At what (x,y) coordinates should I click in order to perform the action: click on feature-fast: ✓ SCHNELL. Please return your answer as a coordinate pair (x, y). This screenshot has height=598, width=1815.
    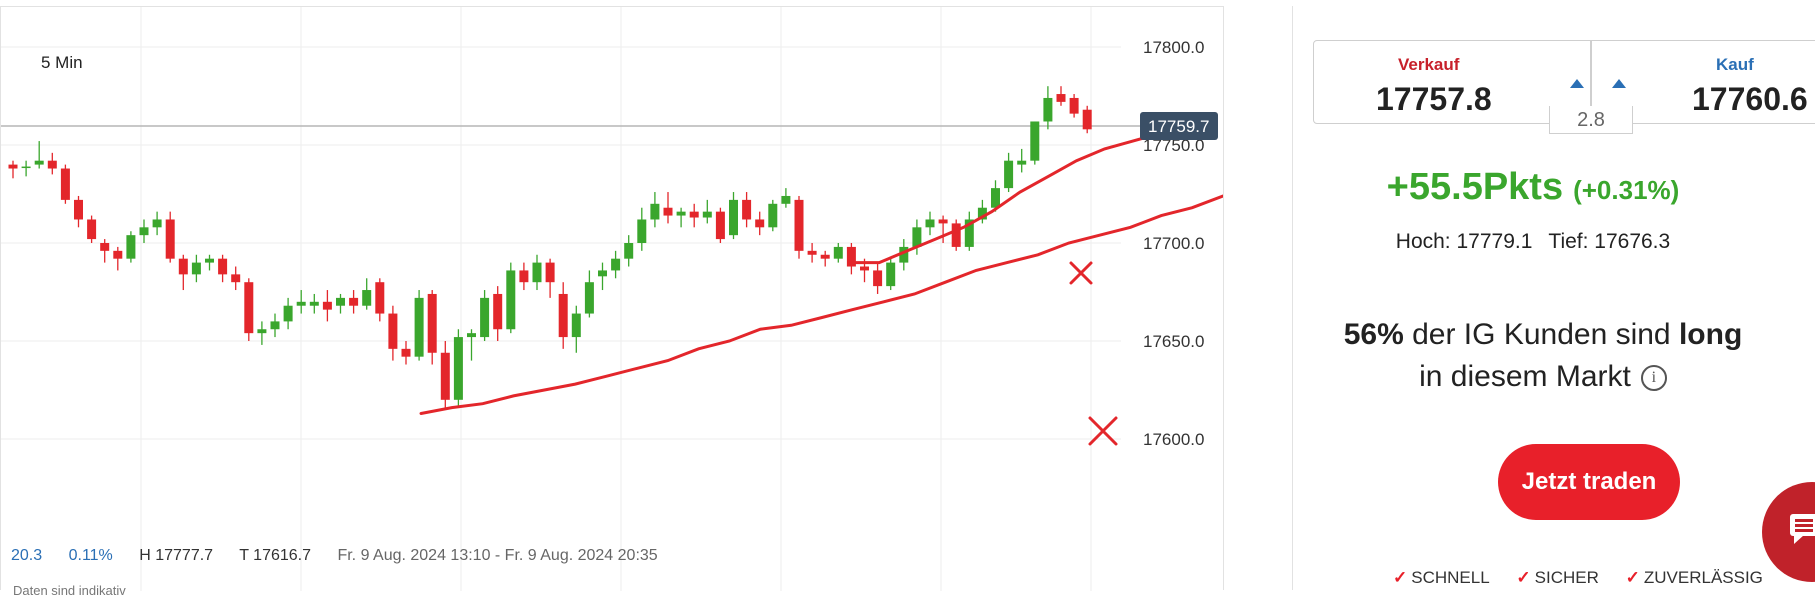
    Looking at the image, I should click on (1441, 577).